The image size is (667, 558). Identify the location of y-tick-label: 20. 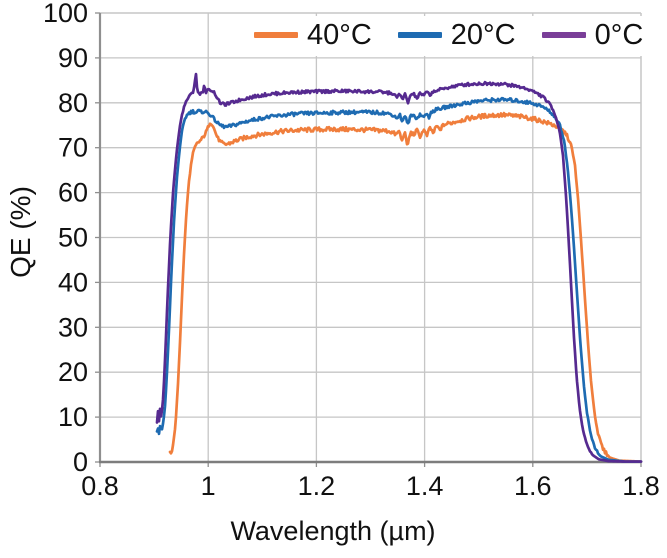
(73, 372).